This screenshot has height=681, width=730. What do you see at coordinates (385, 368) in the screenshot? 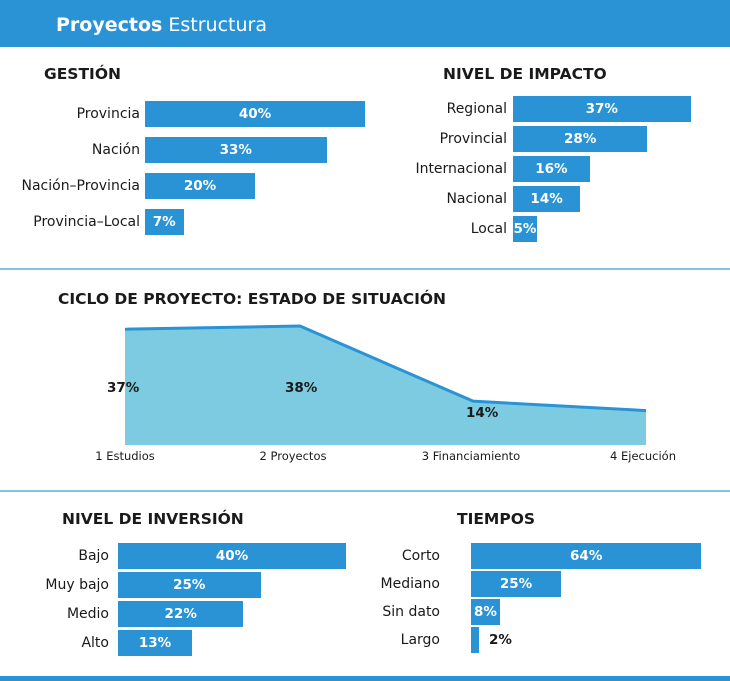
I see `ciclo-area-line` at bounding box center [385, 368].